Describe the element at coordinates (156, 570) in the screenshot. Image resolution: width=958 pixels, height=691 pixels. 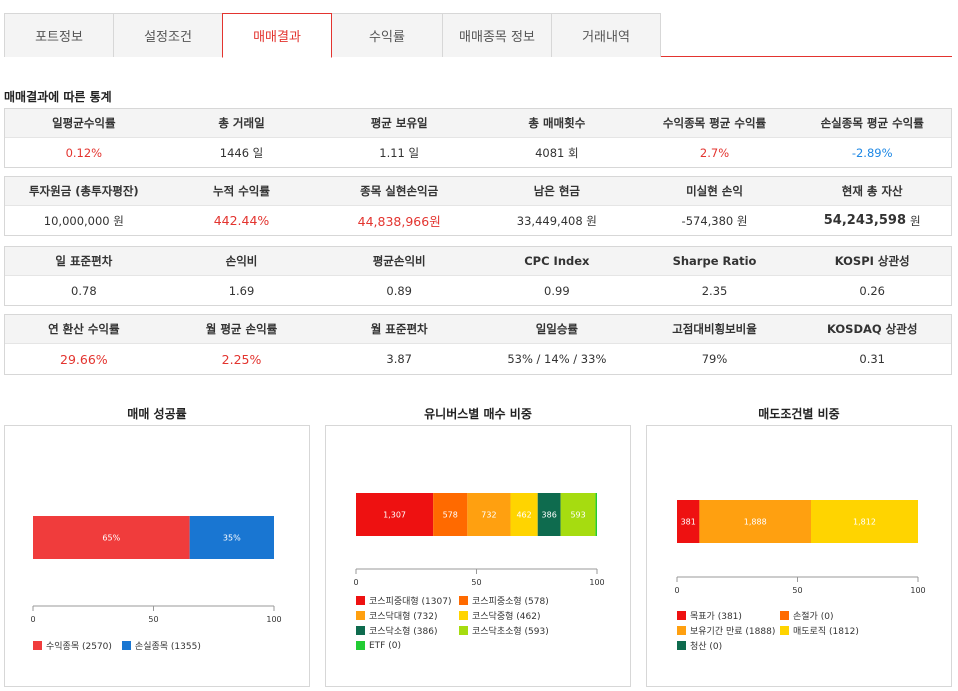
I see `chart-success-rate-svg: 65% 35% 0 50 100` at that location.